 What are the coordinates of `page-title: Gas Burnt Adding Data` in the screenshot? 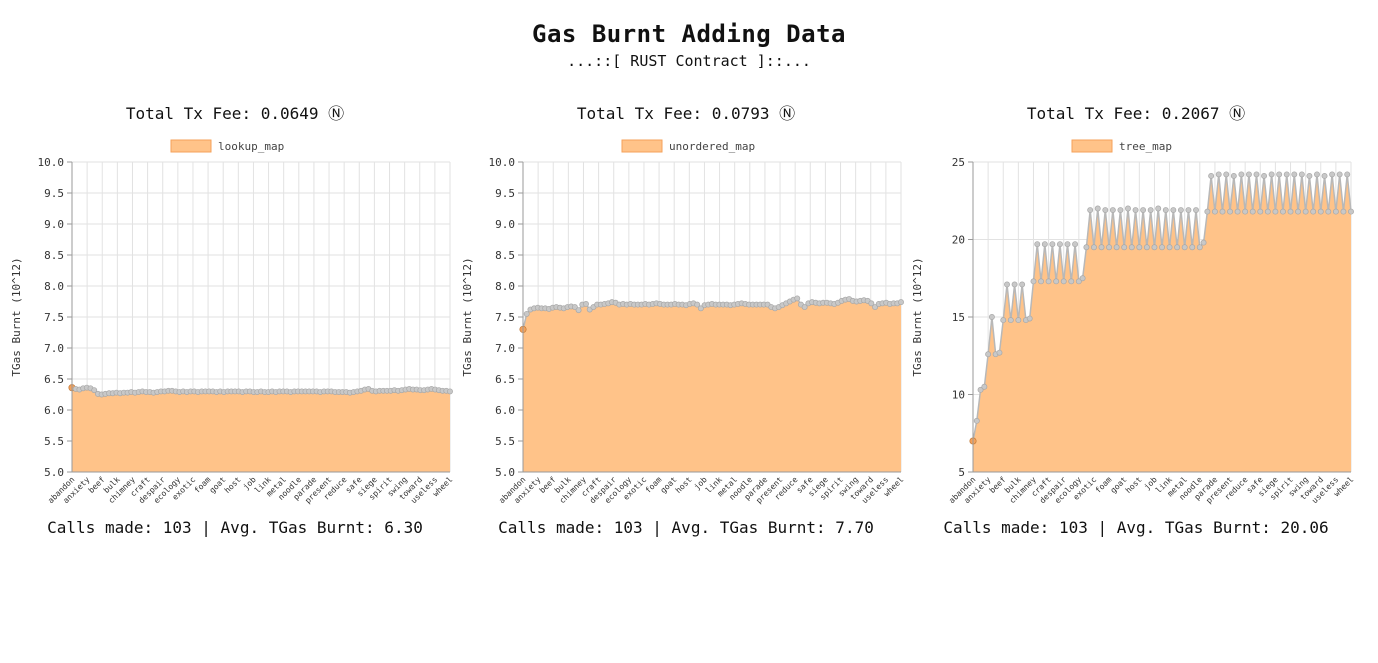 It's located at (689, 34).